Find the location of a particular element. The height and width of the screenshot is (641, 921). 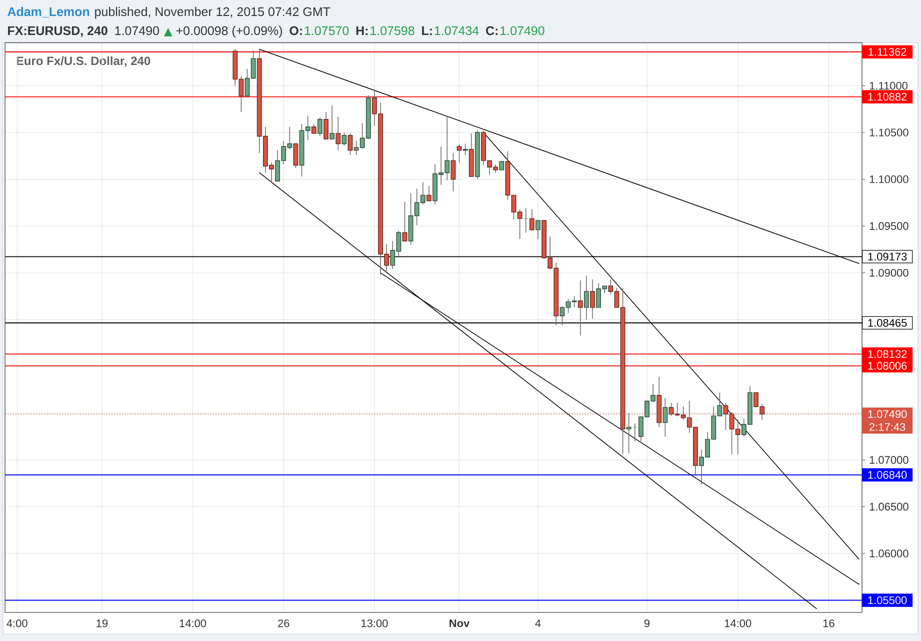

text: published, November 12, 2015 07:42 GMT is located at coordinates (212, 12).